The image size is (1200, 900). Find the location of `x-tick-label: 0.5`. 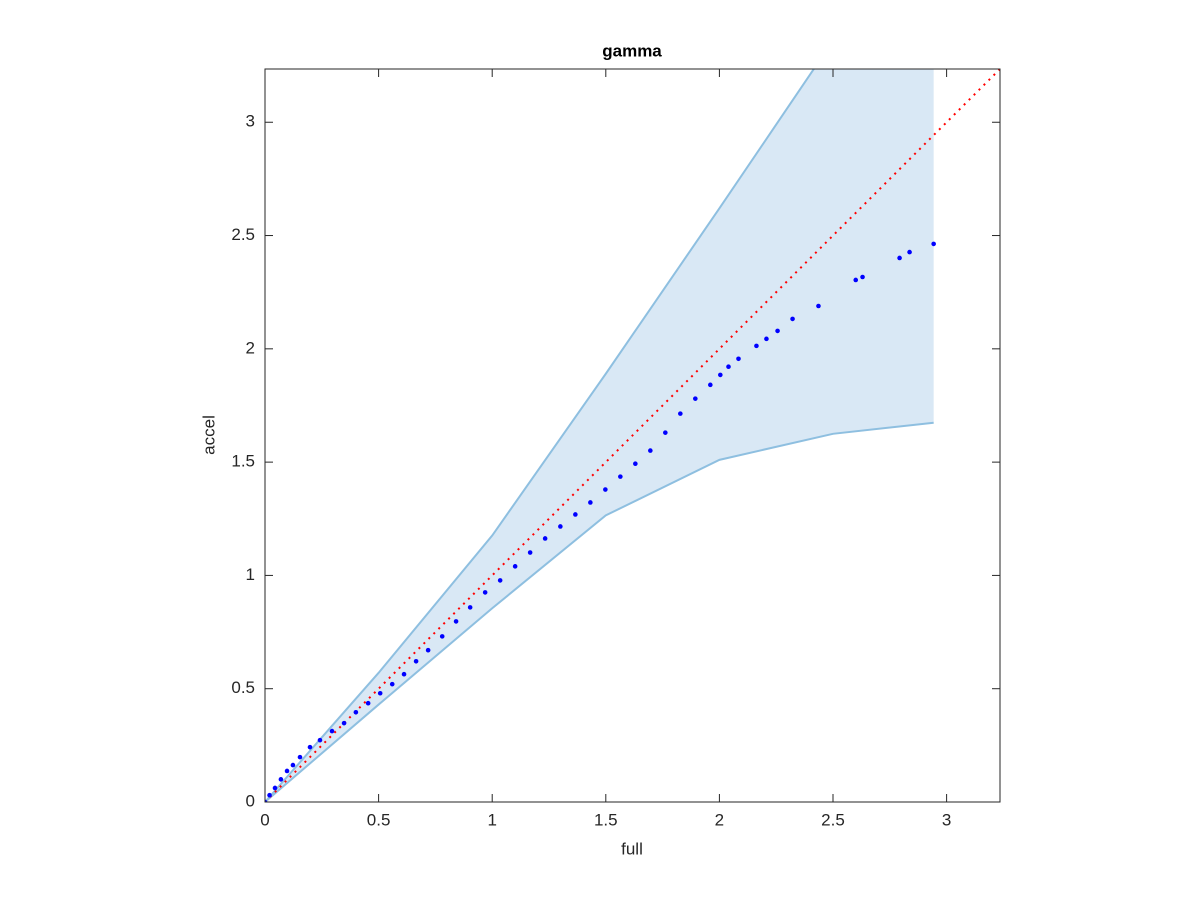

x-tick-label: 0.5 is located at coordinates (379, 819).